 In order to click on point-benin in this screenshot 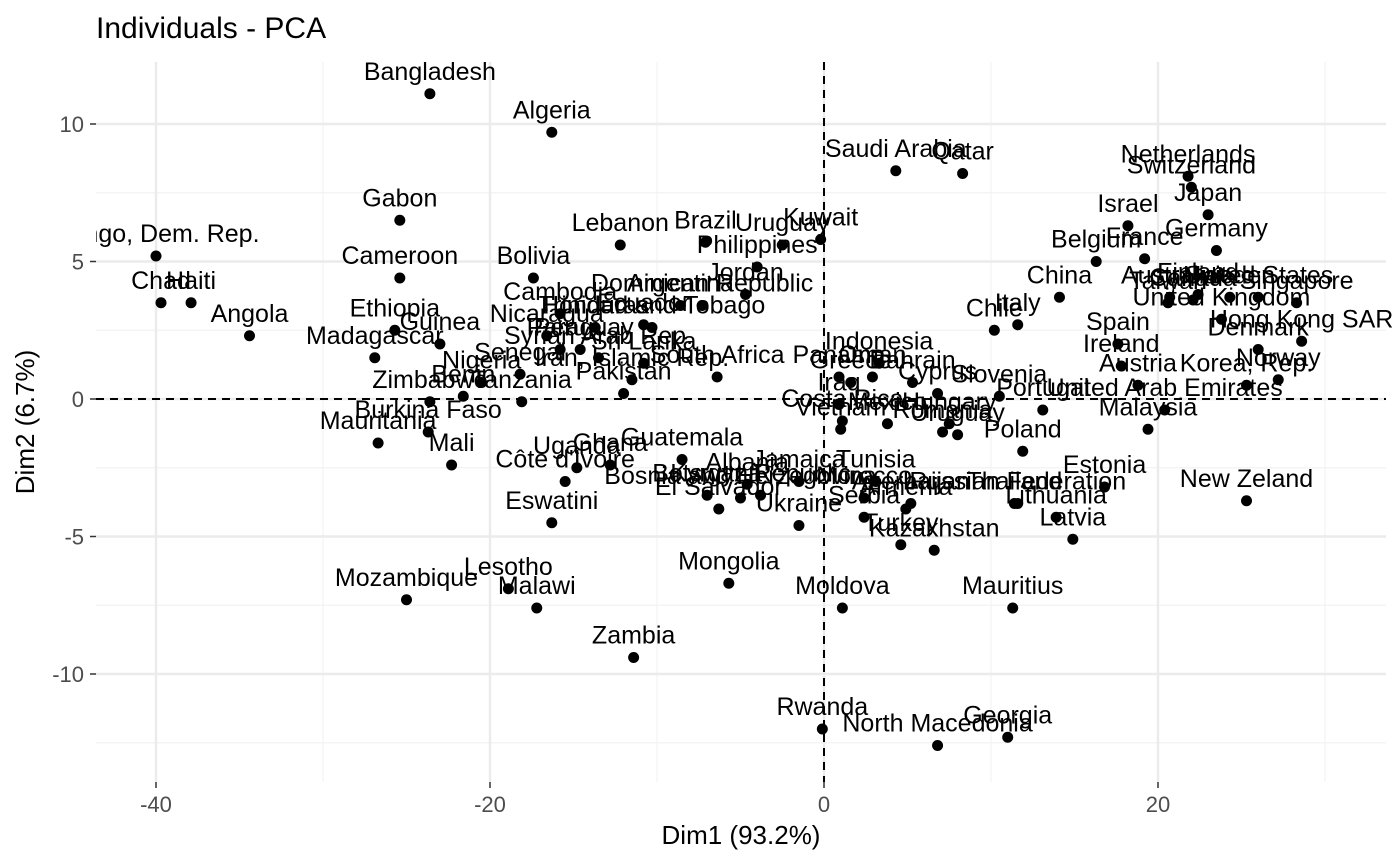, I will do `click(463, 396)`.